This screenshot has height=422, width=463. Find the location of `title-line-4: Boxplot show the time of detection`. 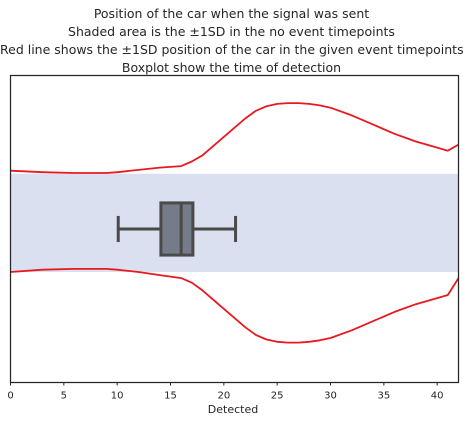

title-line-4: Boxplot show the time of detection is located at coordinates (231, 67).